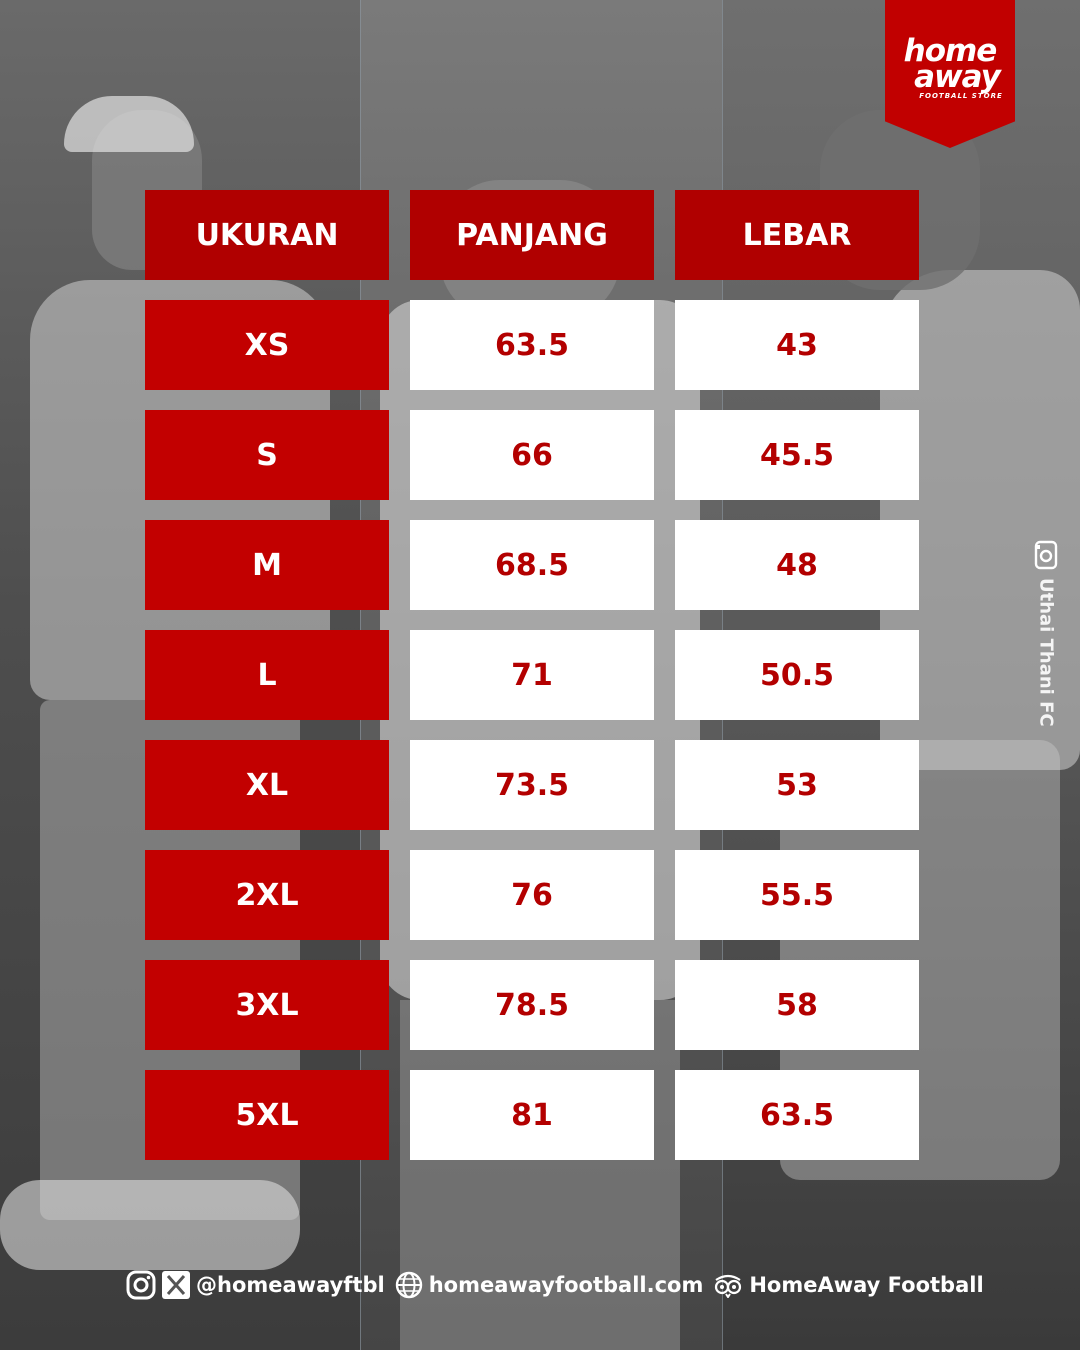 The image size is (1080, 1350). What do you see at coordinates (532, 895) in the screenshot?
I see `panjang-cell: 76` at bounding box center [532, 895].